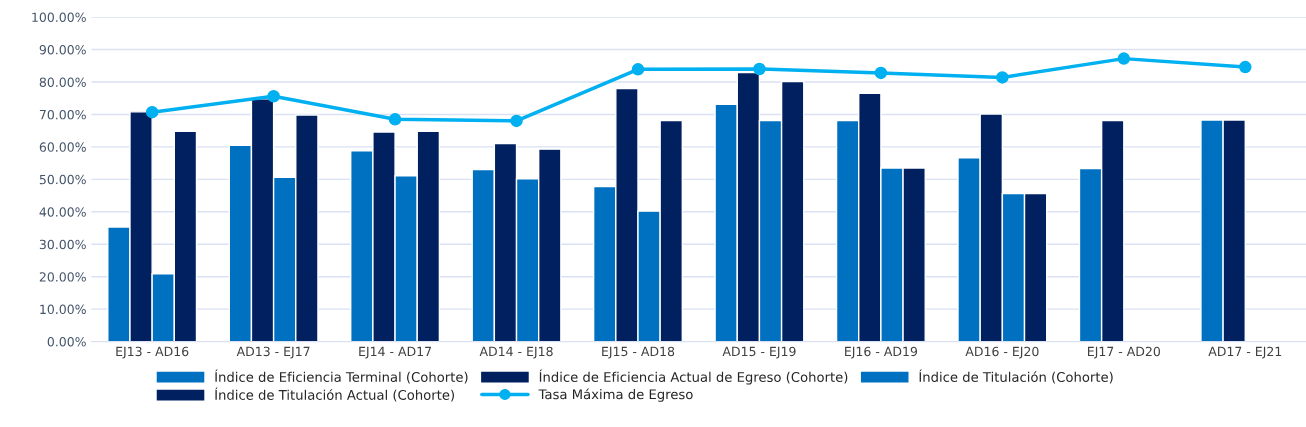 Image resolution: width=1306 pixels, height=427 pixels. Describe the element at coordinates (638, 352) in the screenshot. I see `x-tick-label: EJ15 - AD18` at that location.